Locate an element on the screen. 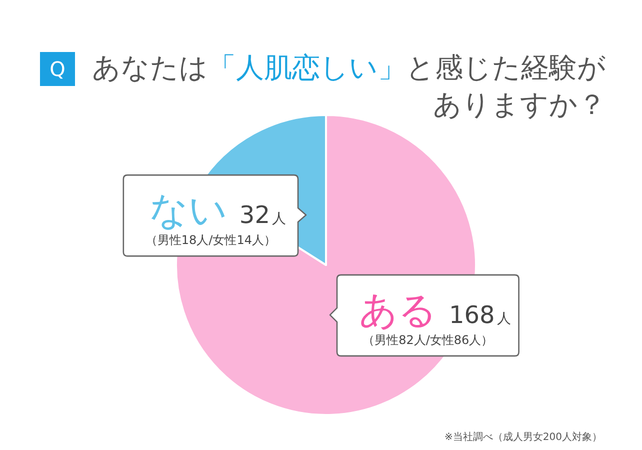 The width and height of the screenshot is (642, 450). chart-title: Q あなたは「人肌恋しい」と感じた経験がありますか？ is located at coordinates (328, 86).